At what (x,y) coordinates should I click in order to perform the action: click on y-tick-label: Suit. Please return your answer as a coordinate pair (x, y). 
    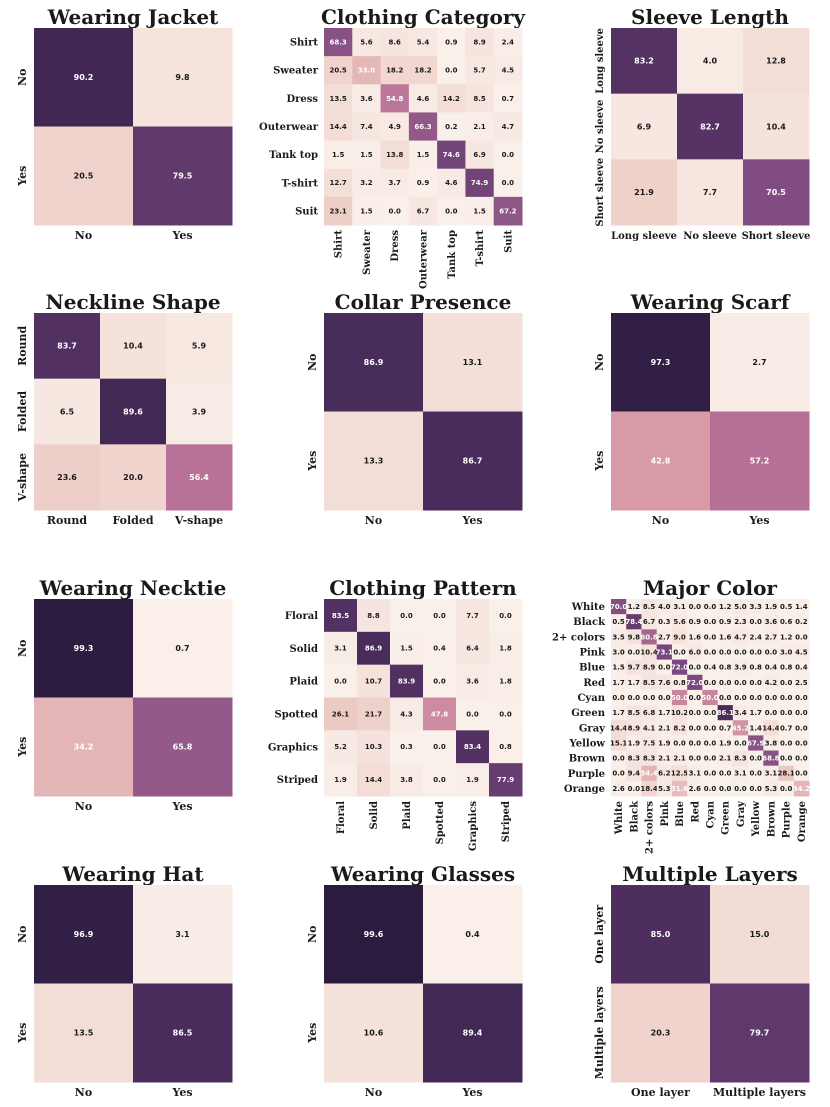
    Looking at the image, I should click on (306, 211).